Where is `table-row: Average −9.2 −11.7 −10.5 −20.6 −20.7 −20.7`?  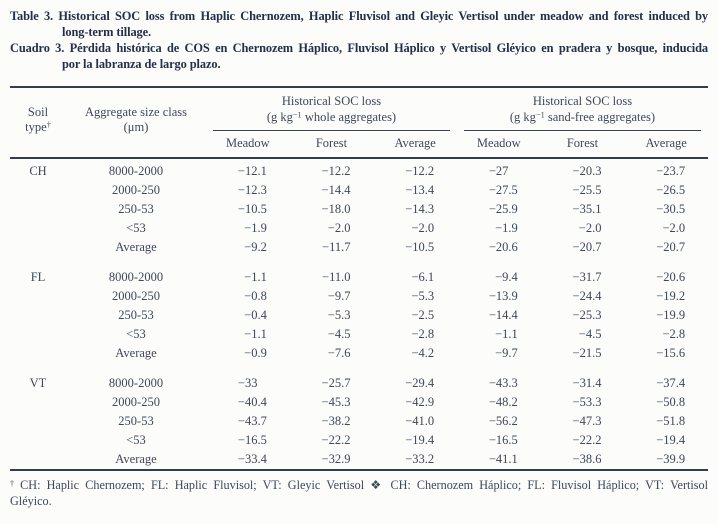 table-row: Average −9.2 −11.7 −10.5 −20.6 −20.7 −20.7 is located at coordinates (359, 247).